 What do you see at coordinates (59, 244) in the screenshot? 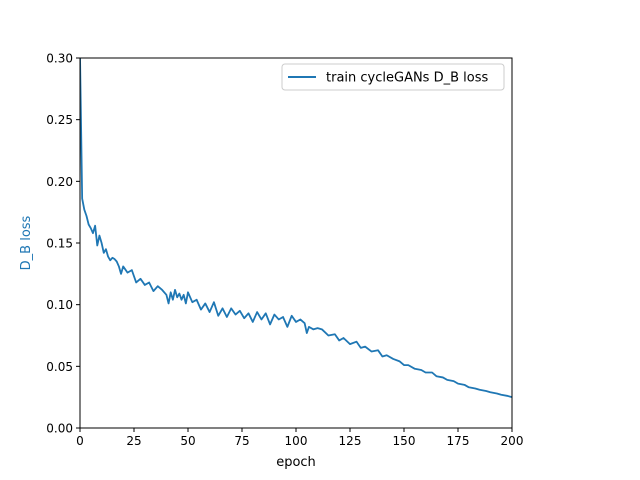
I see `y-tick-label: 0.15` at bounding box center [59, 244].